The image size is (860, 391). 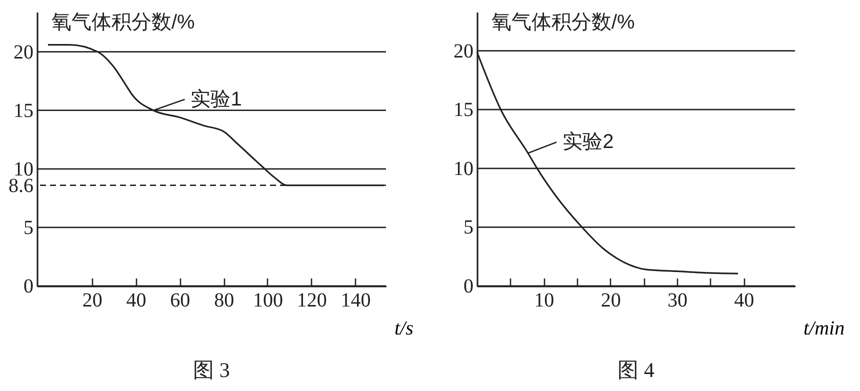 I want to click on x-tick-label: 80, so click(x=224, y=301).